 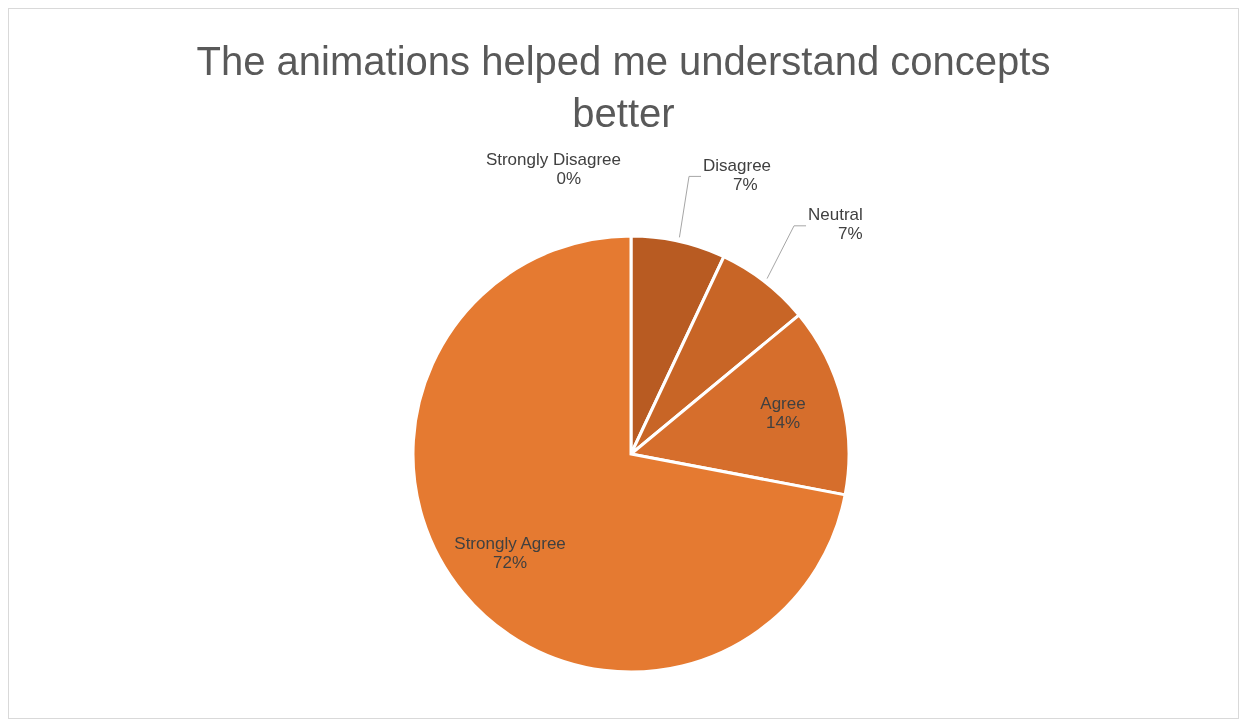 What do you see at coordinates (623, 87) in the screenshot?
I see `chart-title: The animations helped me understand concepts better` at bounding box center [623, 87].